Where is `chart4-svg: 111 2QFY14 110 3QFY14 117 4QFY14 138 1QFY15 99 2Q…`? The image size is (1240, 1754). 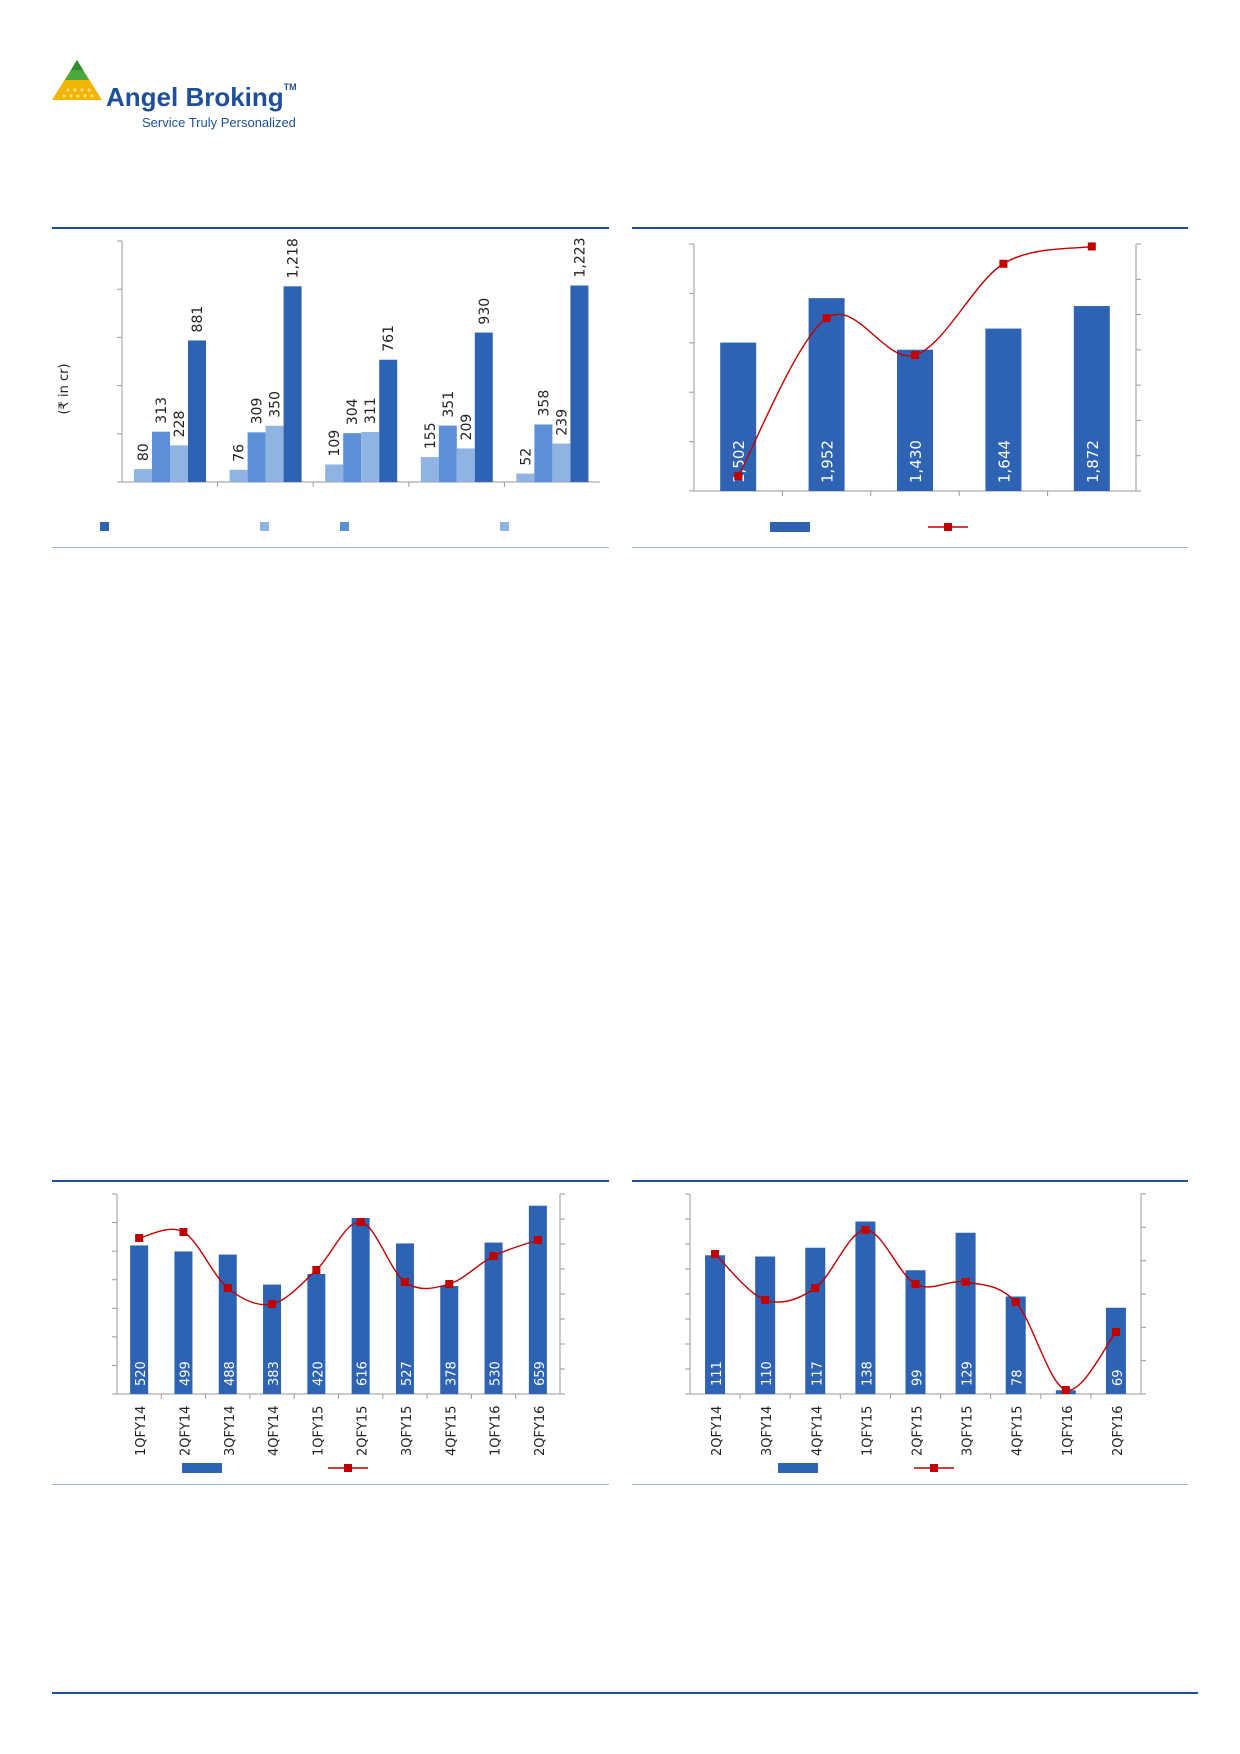
chart4-svg: 111 2QFY14 110 3QFY14 117 4QFY14 138 1QFY15 99 2Q… is located at coordinates (915, 1333).